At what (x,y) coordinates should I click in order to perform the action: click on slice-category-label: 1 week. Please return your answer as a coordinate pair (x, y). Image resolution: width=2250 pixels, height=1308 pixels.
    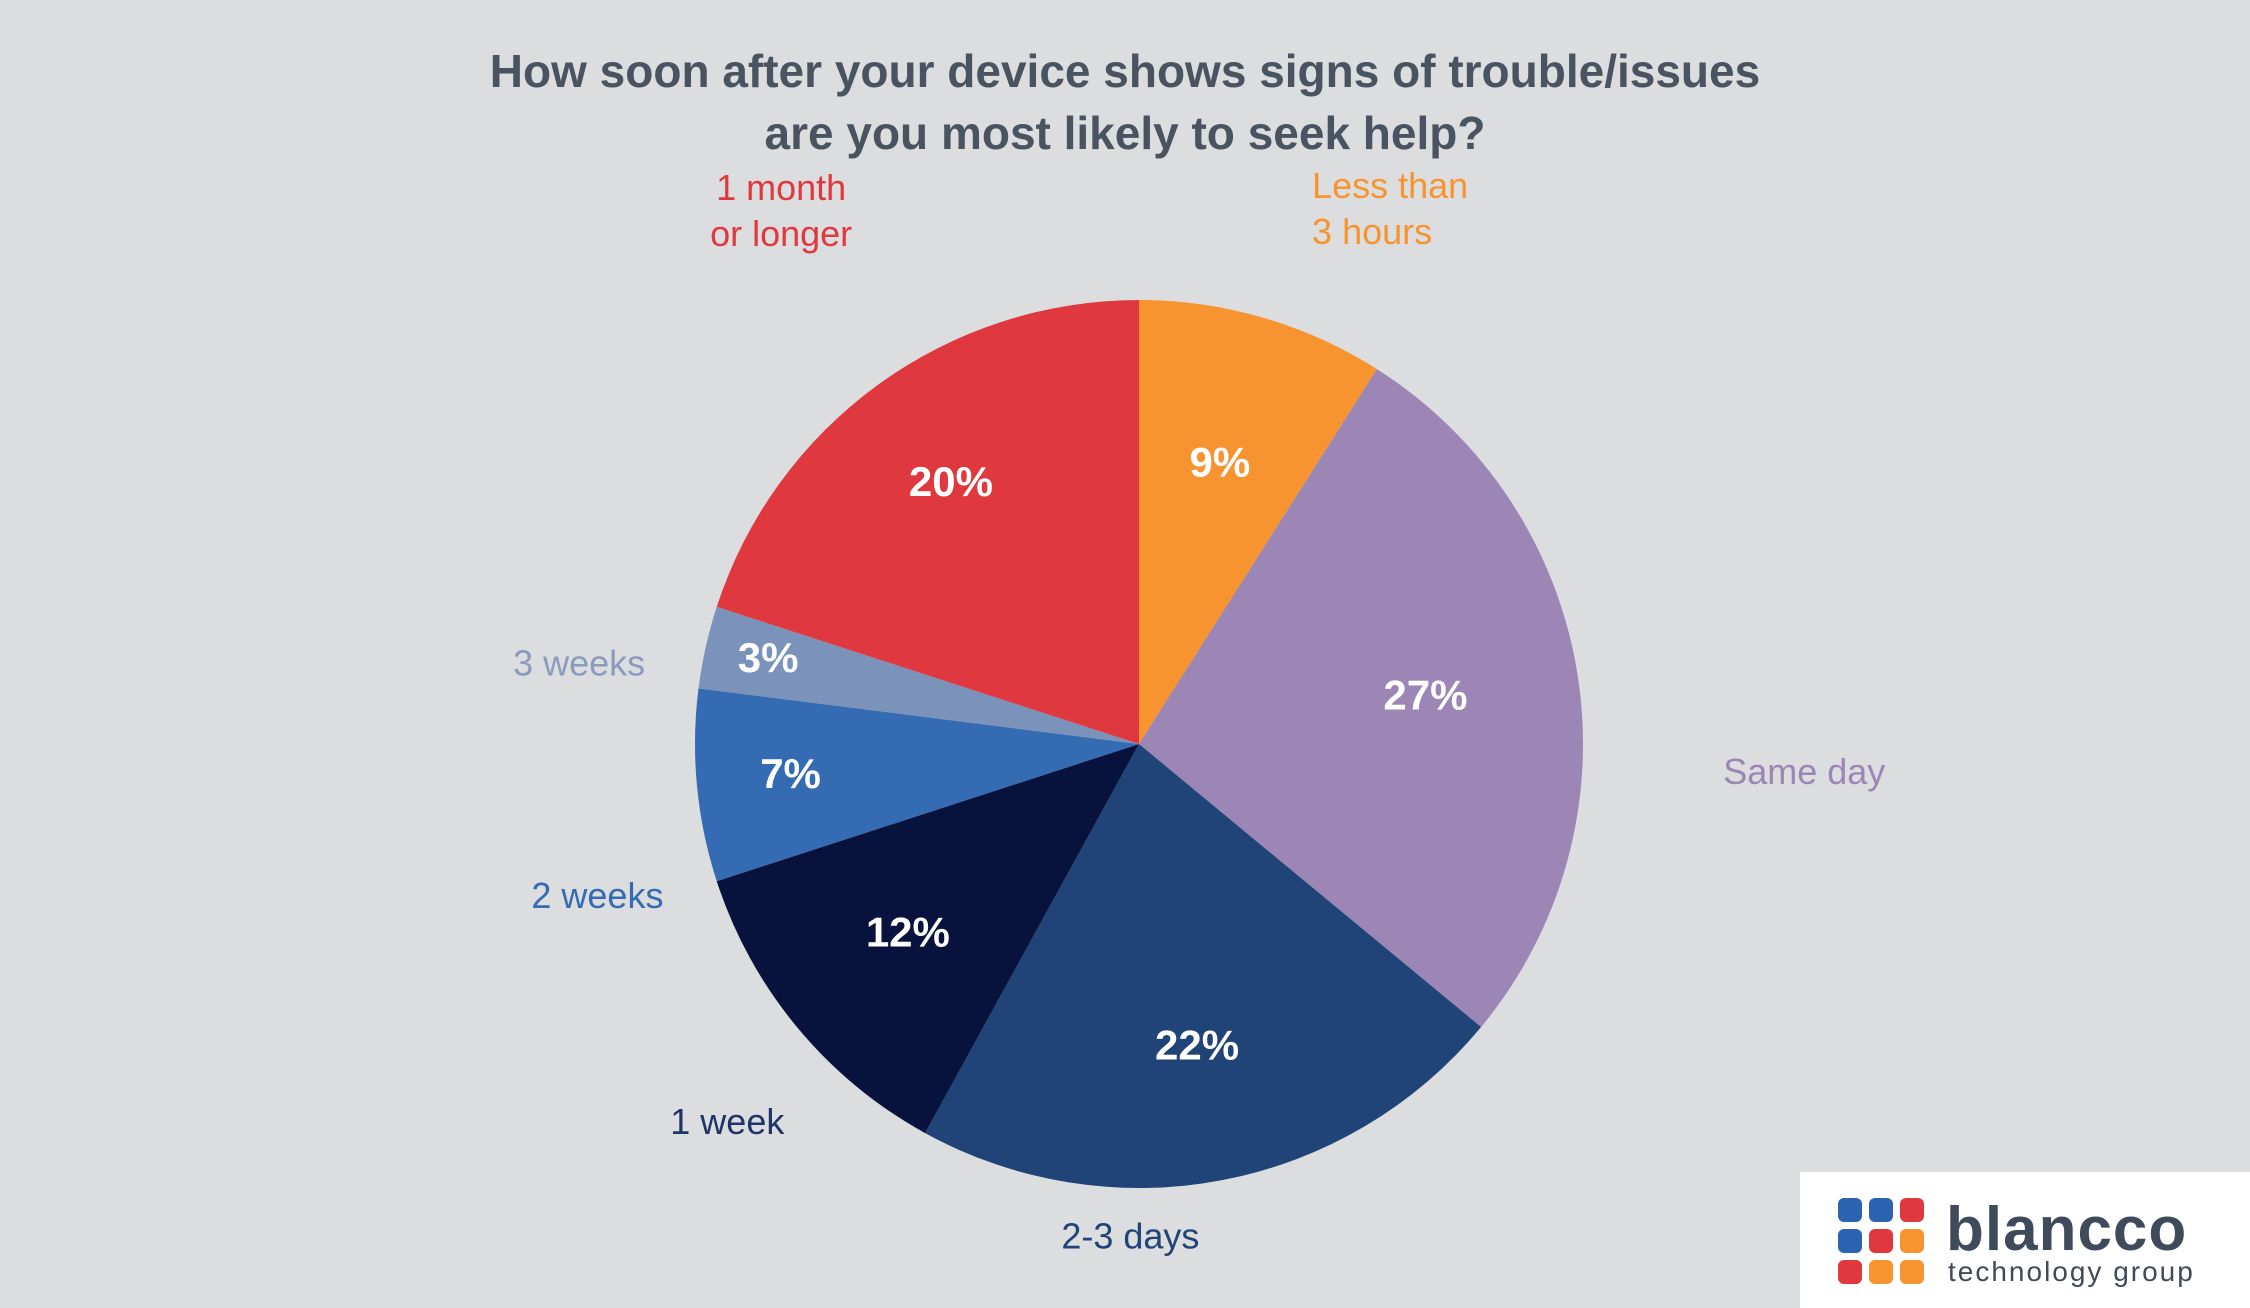
    Looking at the image, I should click on (727, 1121).